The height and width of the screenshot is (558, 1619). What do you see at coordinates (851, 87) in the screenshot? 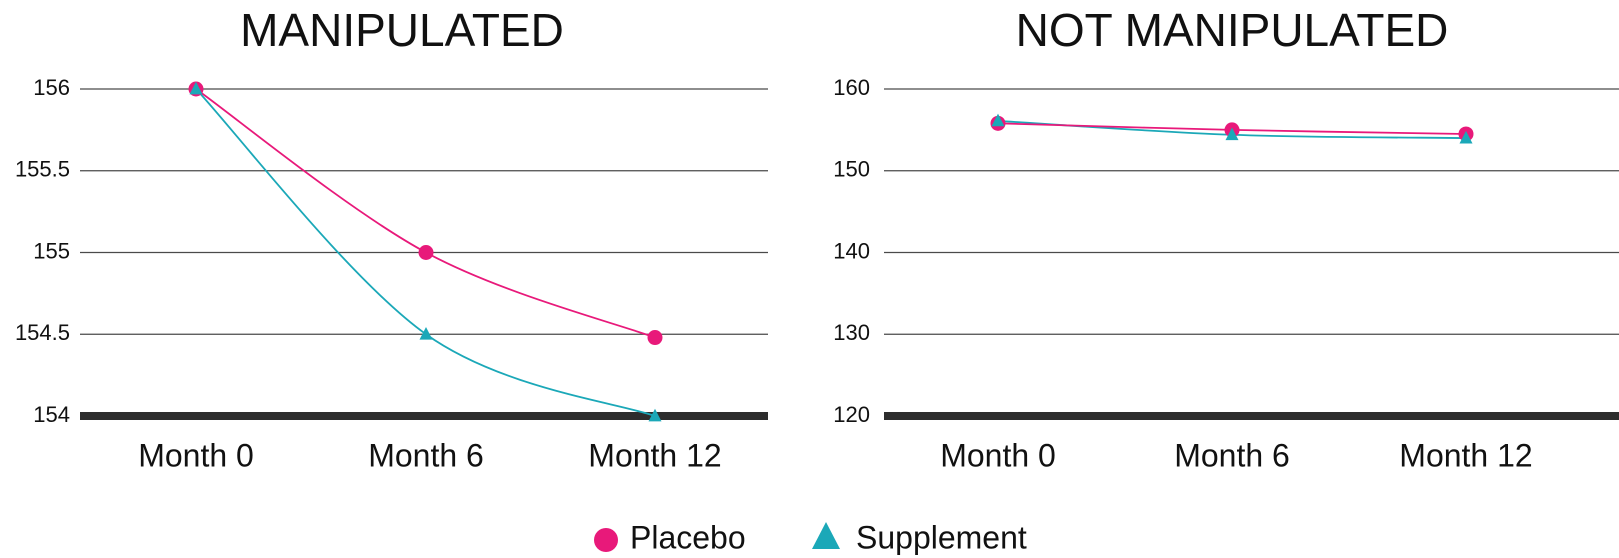
I see `y-tick-label: 160` at bounding box center [851, 87].